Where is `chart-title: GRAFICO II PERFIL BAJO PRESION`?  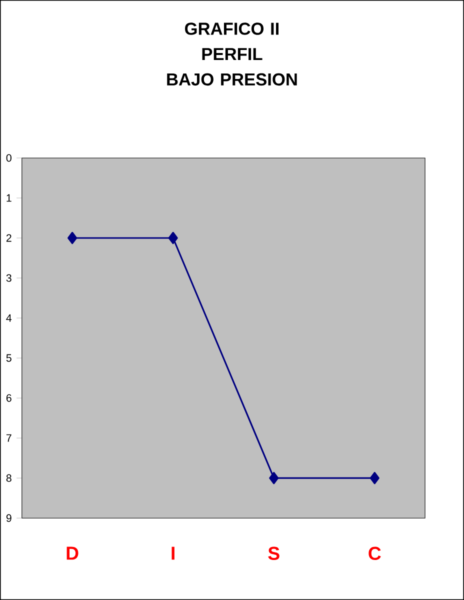 chart-title: GRAFICO II PERFIL BAJO PRESION is located at coordinates (232, 54).